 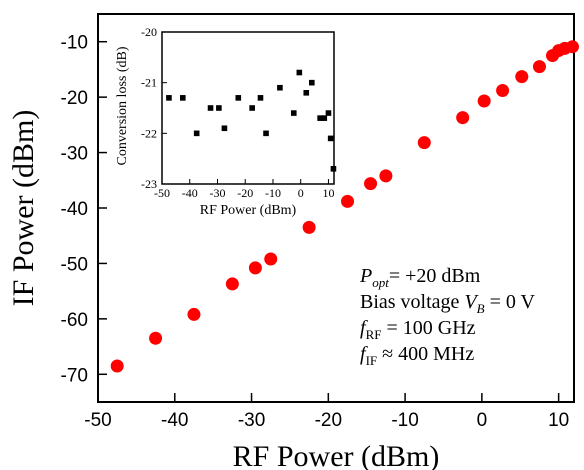 I want to click on inset-series, so click(x=251, y=120).